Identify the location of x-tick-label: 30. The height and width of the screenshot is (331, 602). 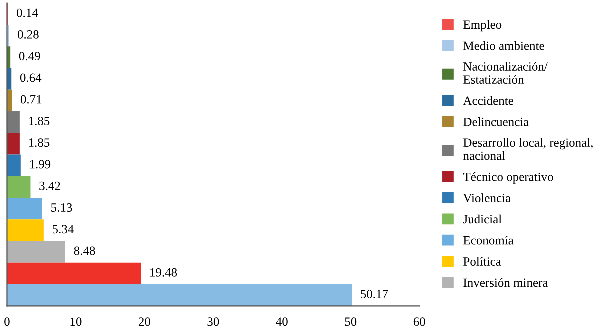
(214, 322).